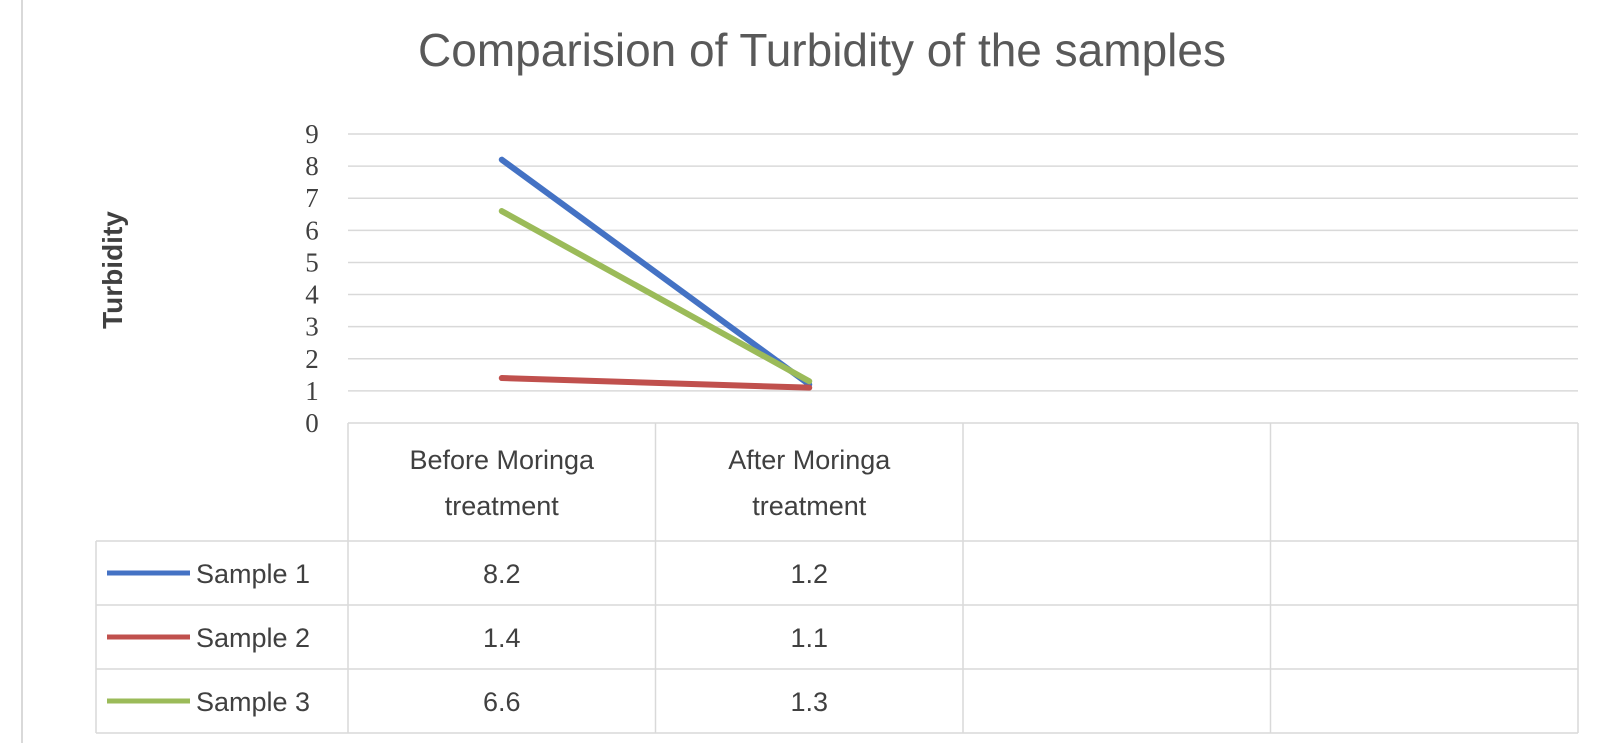 The height and width of the screenshot is (743, 1623). Describe the element at coordinates (312, 359) in the screenshot. I see `y-tick-label: 2` at that location.